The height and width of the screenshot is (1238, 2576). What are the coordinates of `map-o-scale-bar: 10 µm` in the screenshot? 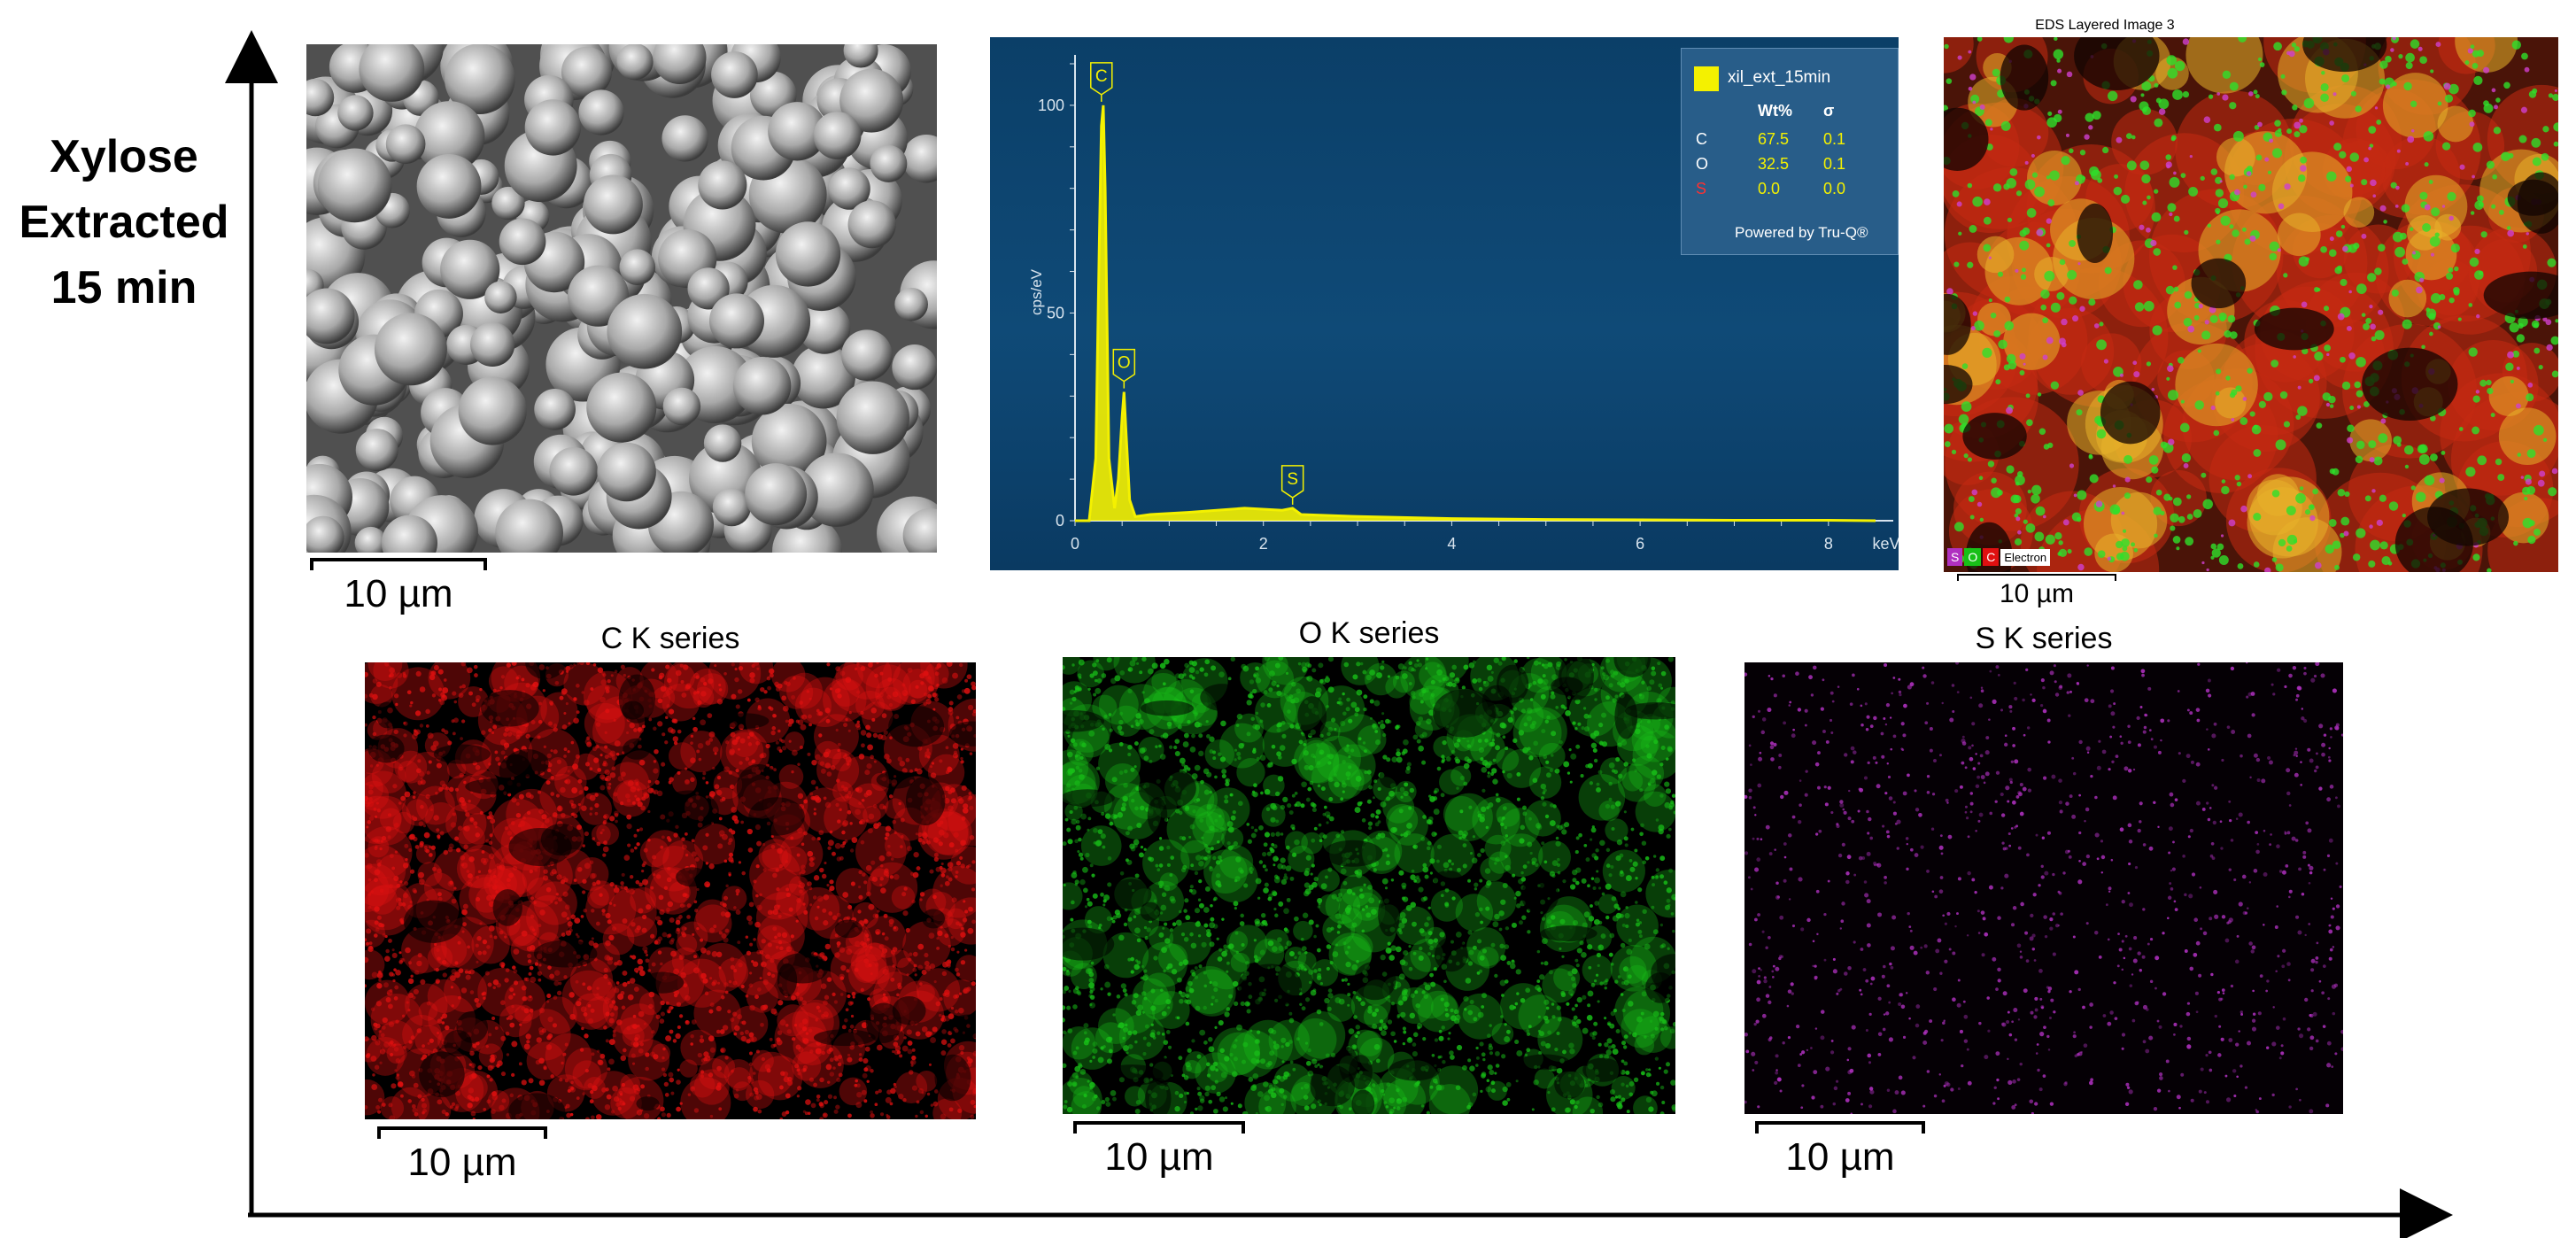 It's located at (1159, 1152).